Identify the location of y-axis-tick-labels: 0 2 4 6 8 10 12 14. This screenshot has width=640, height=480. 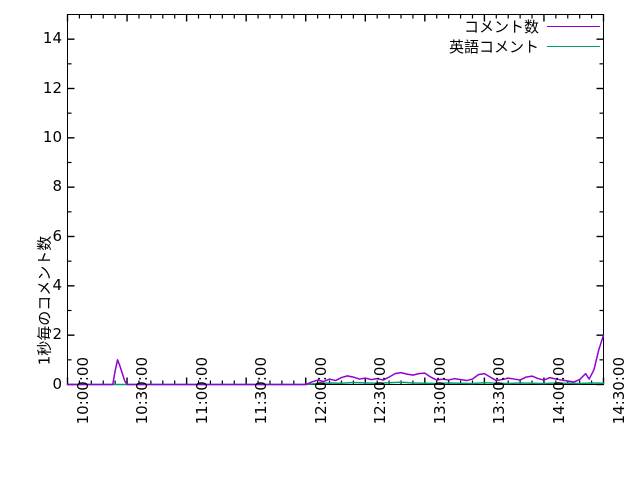
(31, 240).